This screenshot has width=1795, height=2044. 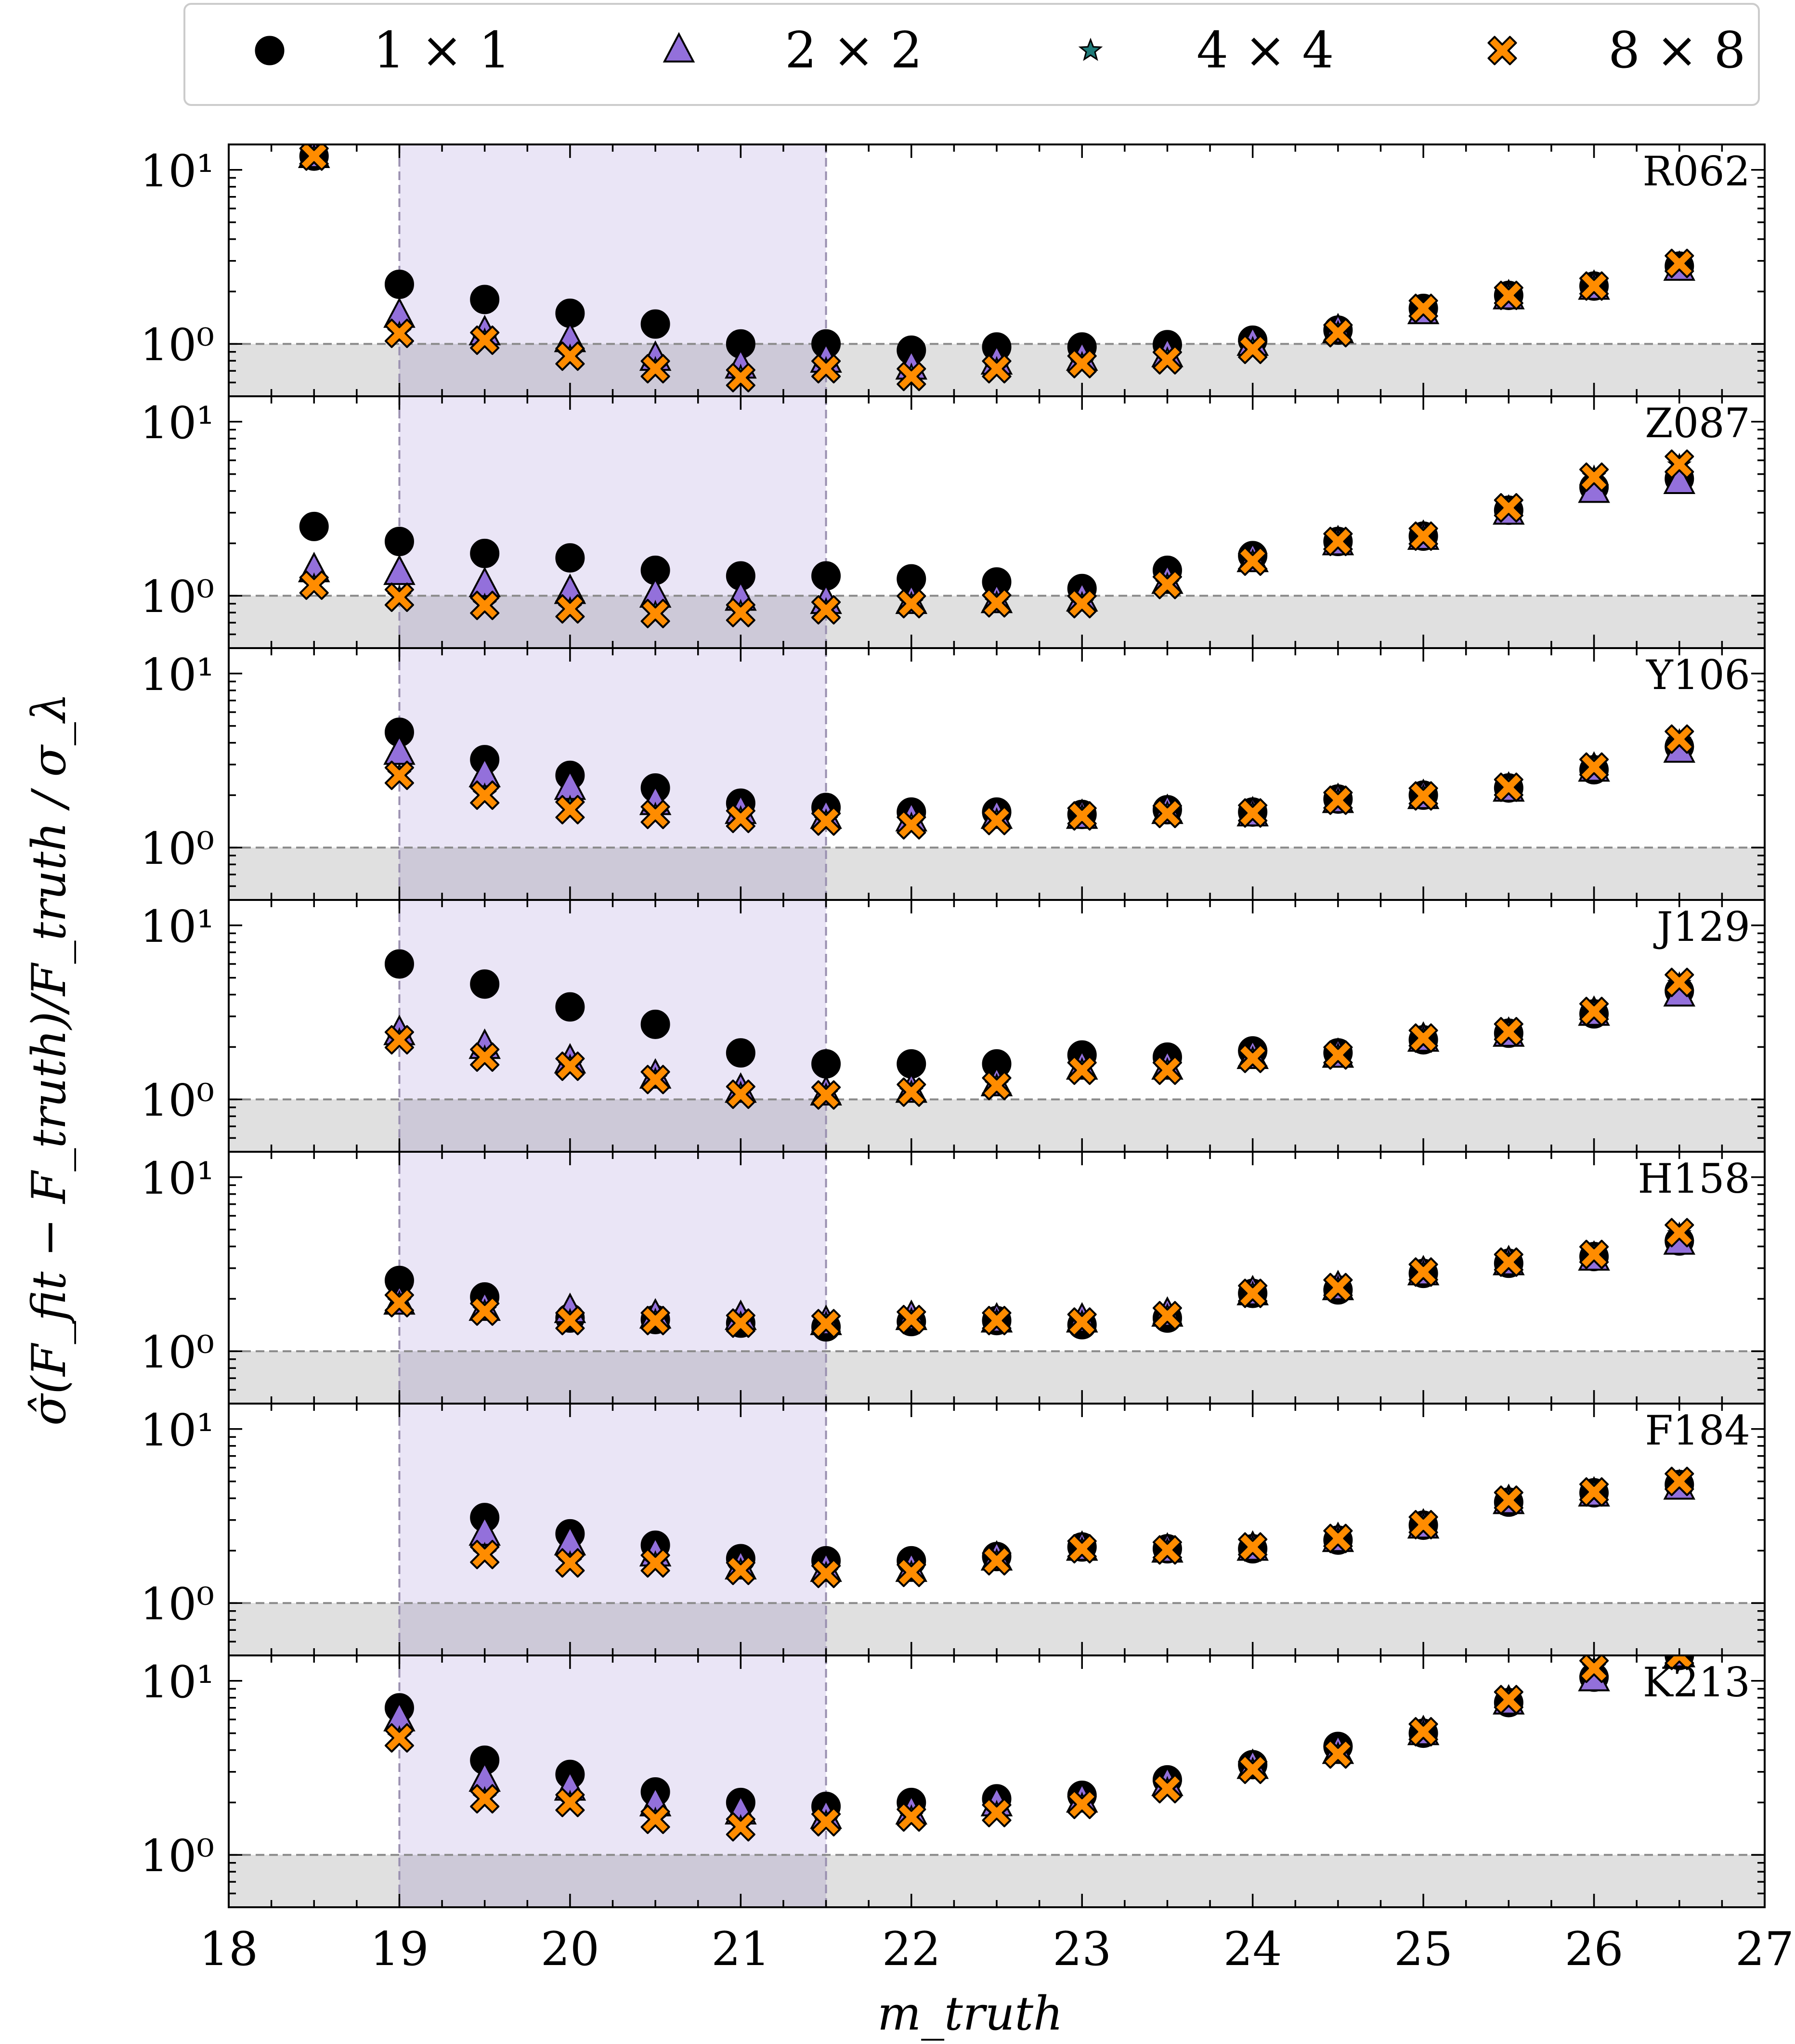 I want to click on x-tick-label: 25, so click(x=1423, y=1949).